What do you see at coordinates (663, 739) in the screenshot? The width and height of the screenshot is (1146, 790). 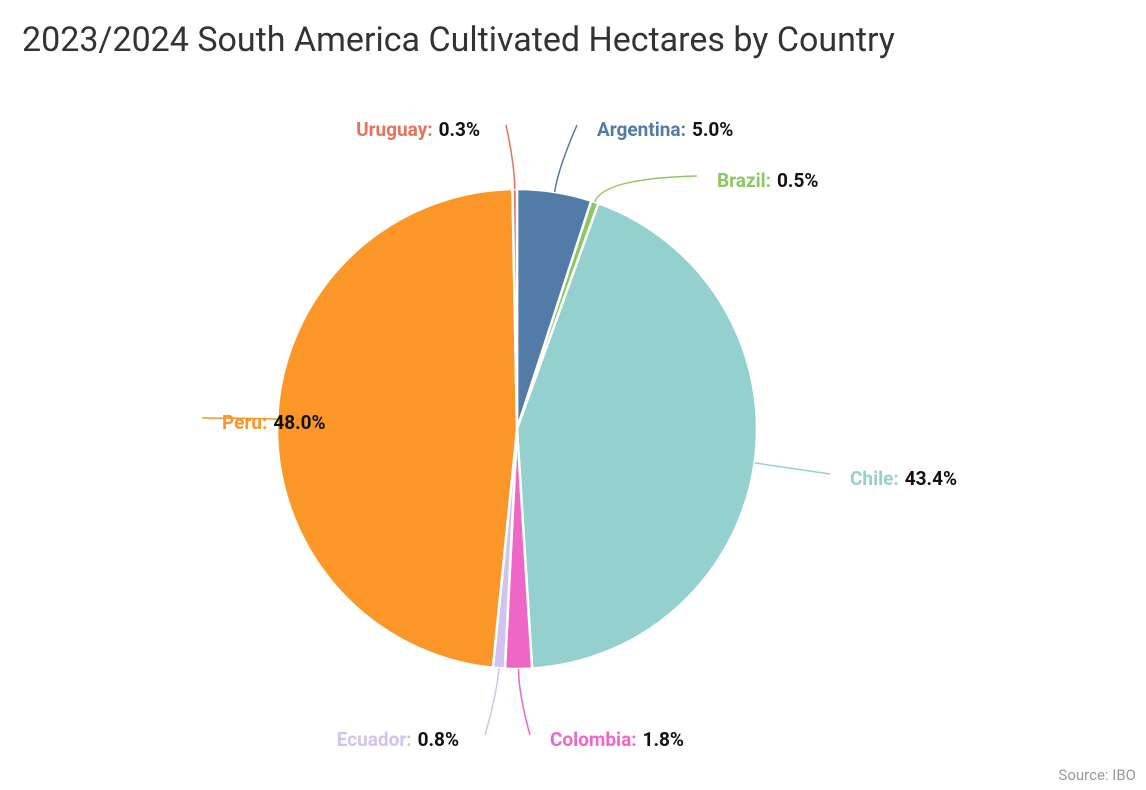 I see `value-label: 1.8%` at bounding box center [663, 739].